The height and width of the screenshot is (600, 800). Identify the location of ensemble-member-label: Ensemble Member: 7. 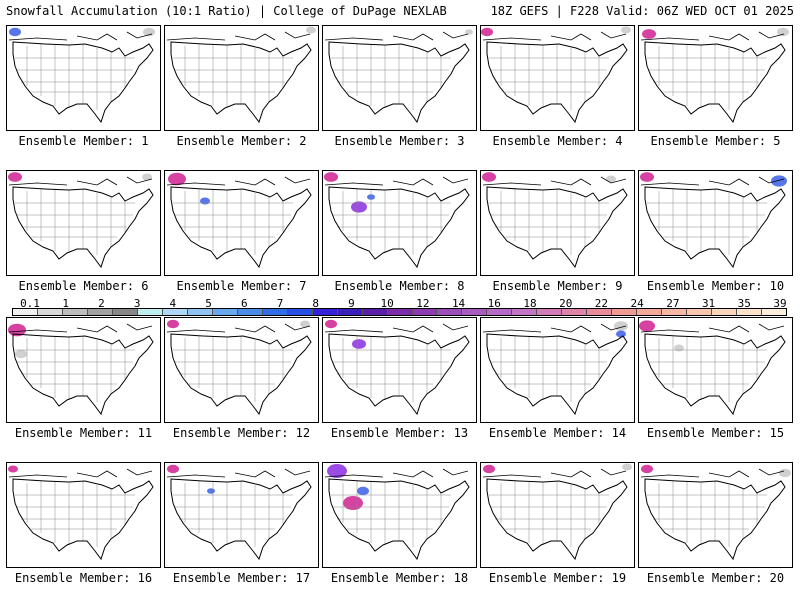
(241, 286).